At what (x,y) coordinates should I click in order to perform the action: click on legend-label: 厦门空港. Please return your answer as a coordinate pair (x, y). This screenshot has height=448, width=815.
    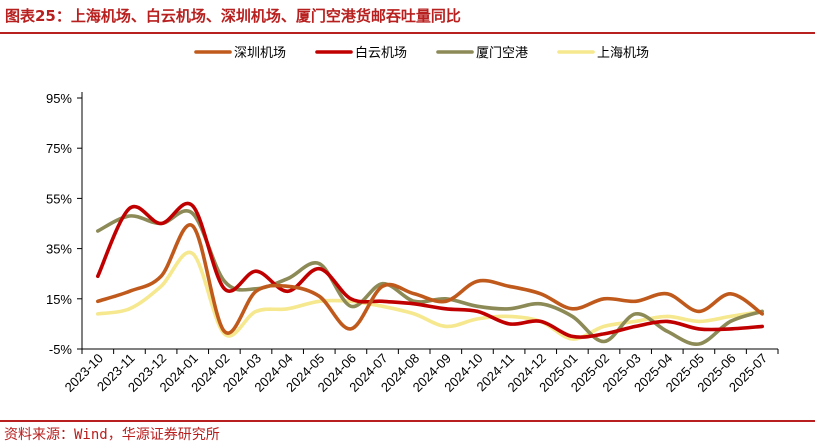
    Looking at the image, I should click on (502, 53).